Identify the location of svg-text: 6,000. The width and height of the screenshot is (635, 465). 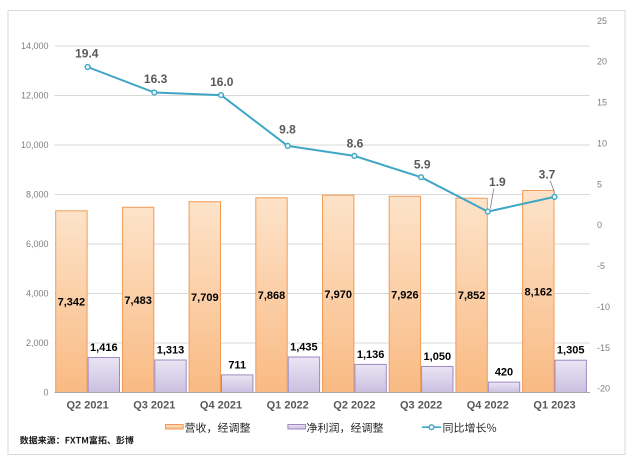
(37, 244).